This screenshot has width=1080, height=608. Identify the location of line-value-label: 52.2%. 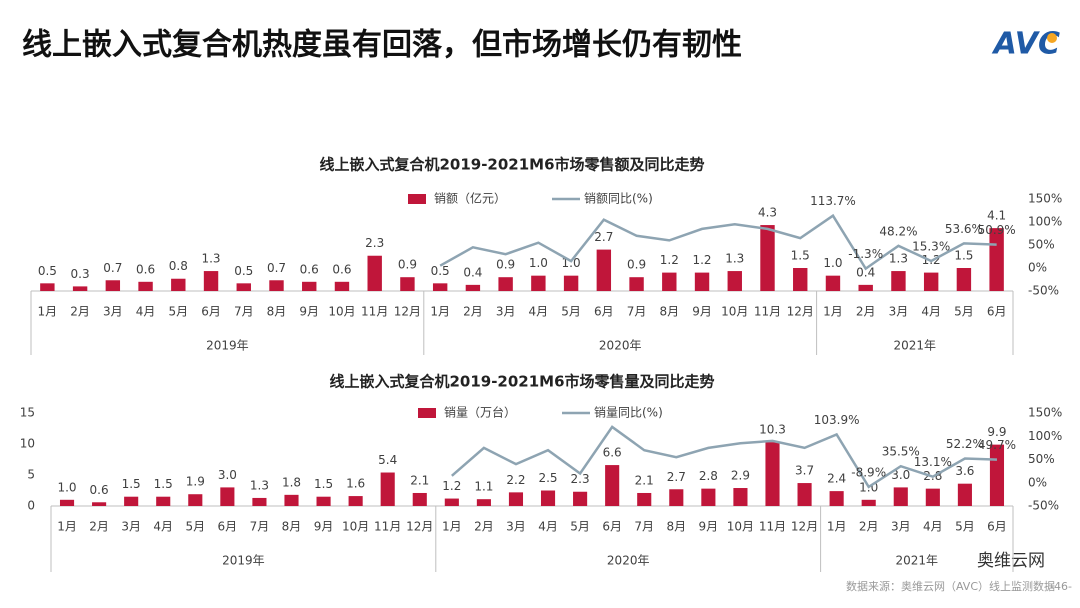
(965, 444).